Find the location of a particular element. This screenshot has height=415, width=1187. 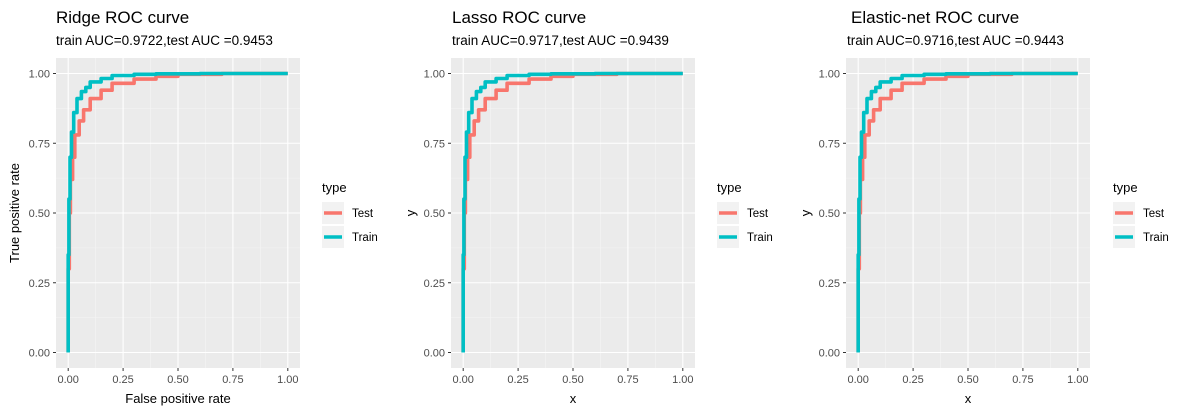

chart-subtitle: train AUC=0.9716,test AUC =0.9443 is located at coordinates (955, 40).